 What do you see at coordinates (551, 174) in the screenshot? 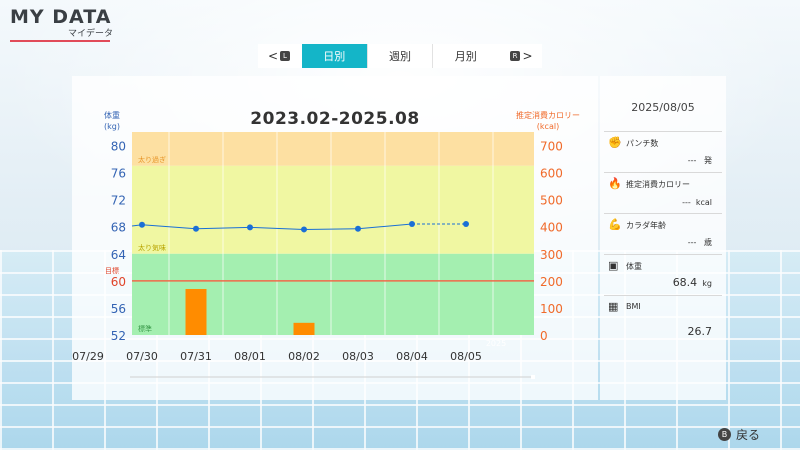
I see `right-tick-label: 600` at bounding box center [551, 174].